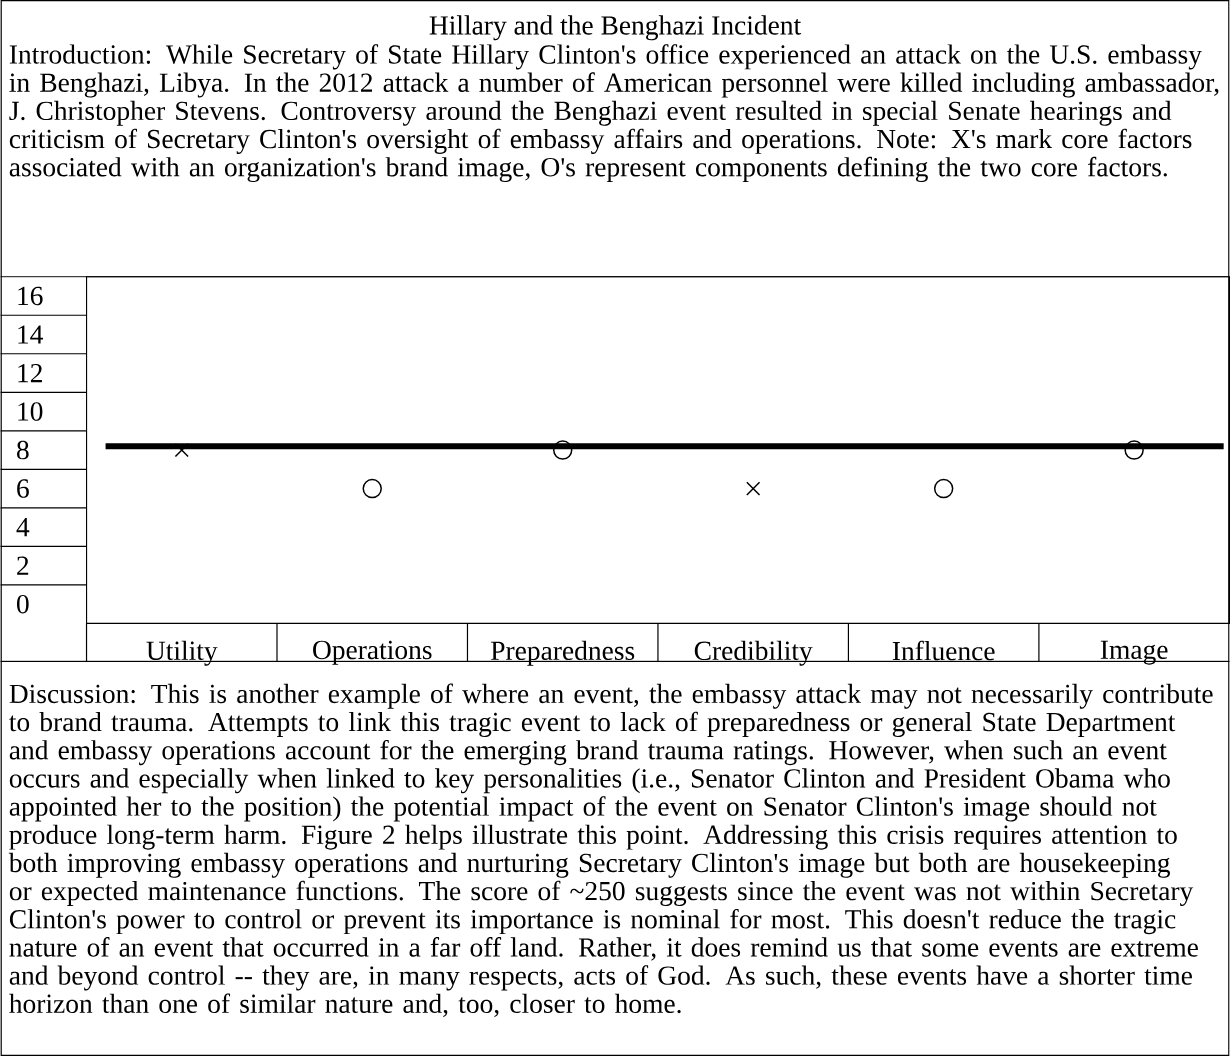 The height and width of the screenshot is (1056, 1230). Describe the element at coordinates (753, 653) in the screenshot. I see `x-tick-label: Credibility` at that location.